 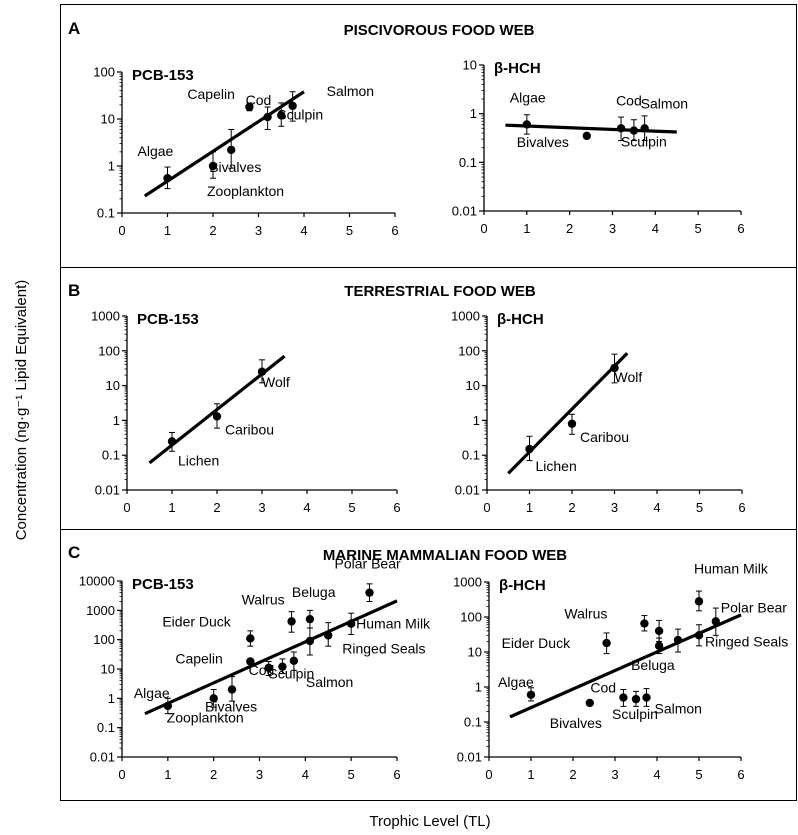 What do you see at coordinates (635, 714) in the screenshot?
I see `plot-6-point-label: Sculpin` at bounding box center [635, 714].